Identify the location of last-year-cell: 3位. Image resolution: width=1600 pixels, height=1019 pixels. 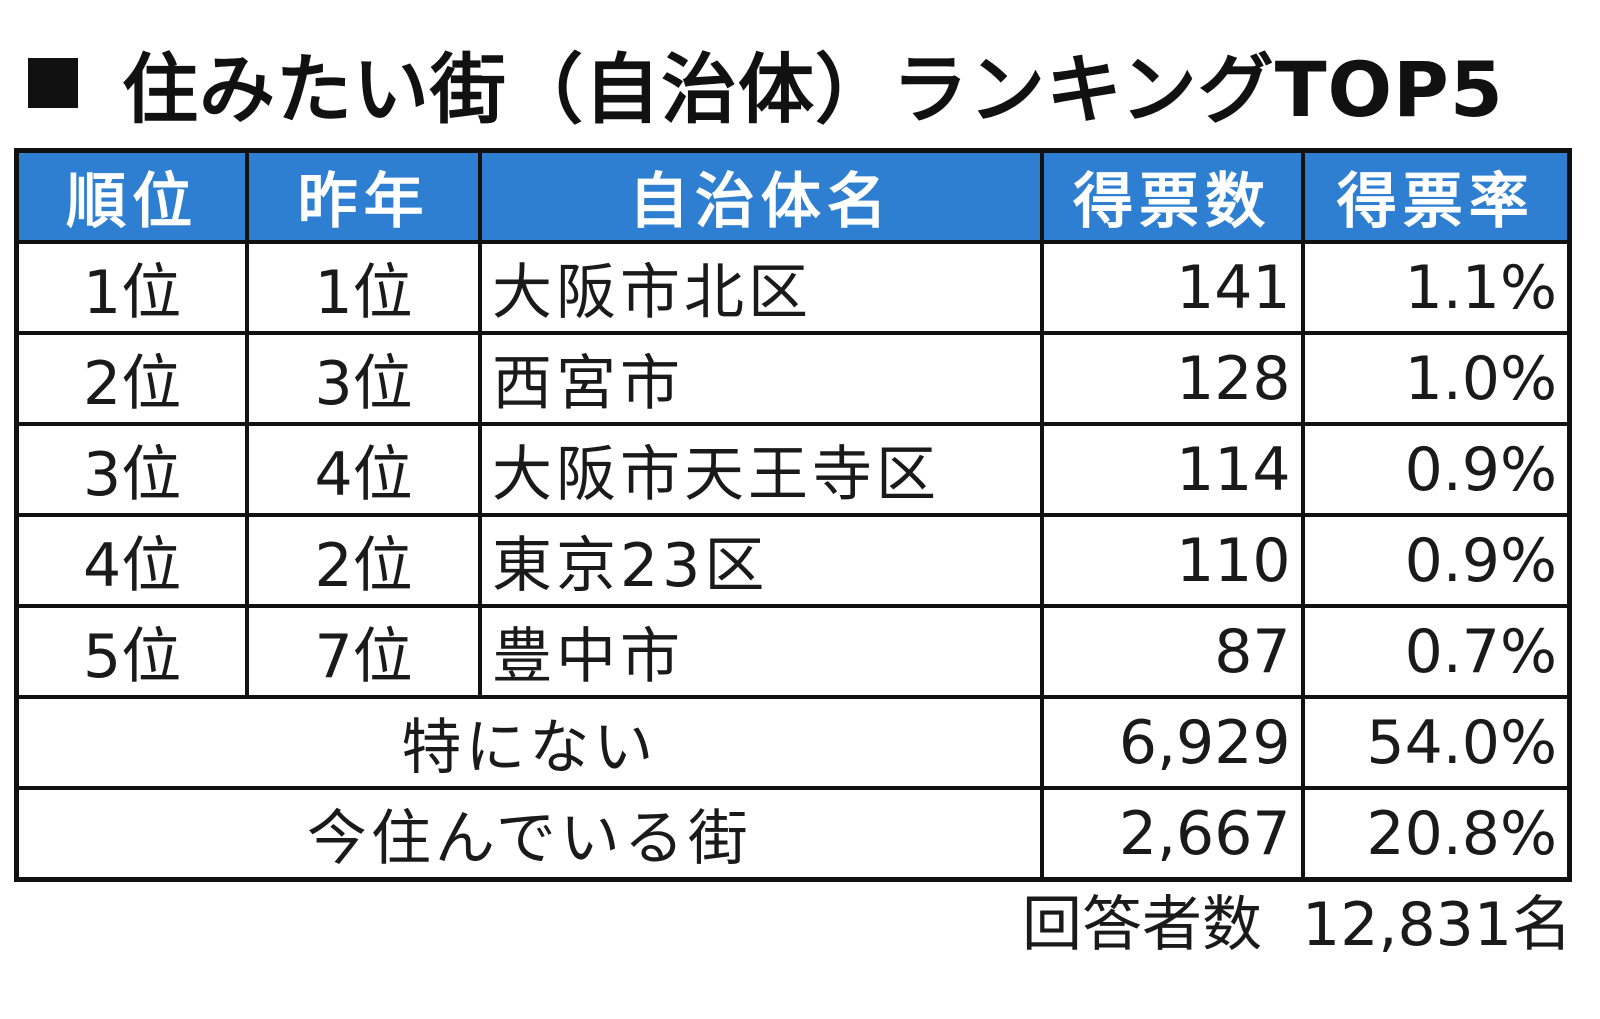
(363, 378).